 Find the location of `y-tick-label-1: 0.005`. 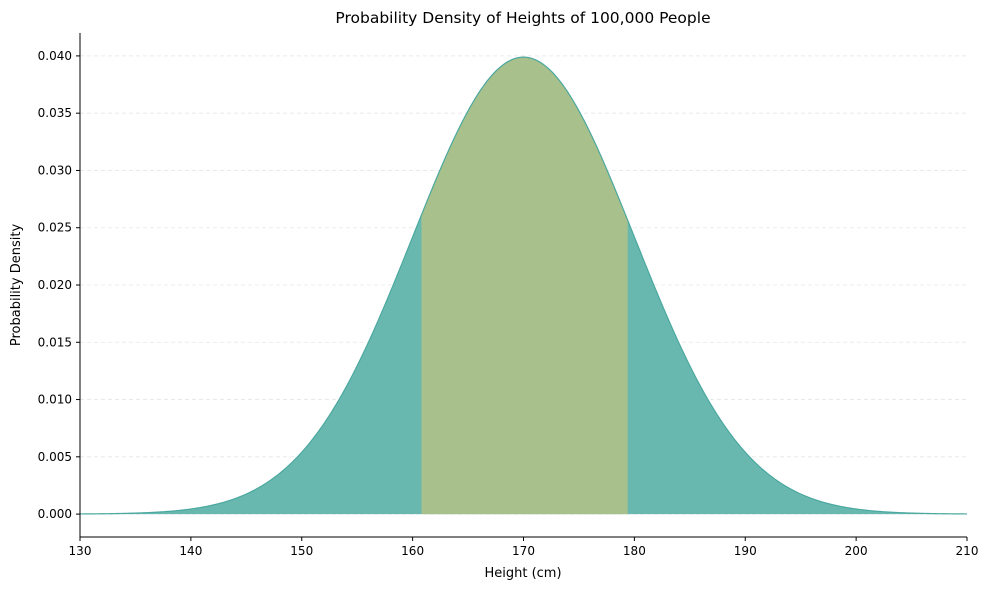

y-tick-label-1: 0.005 is located at coordinates (55, 457).